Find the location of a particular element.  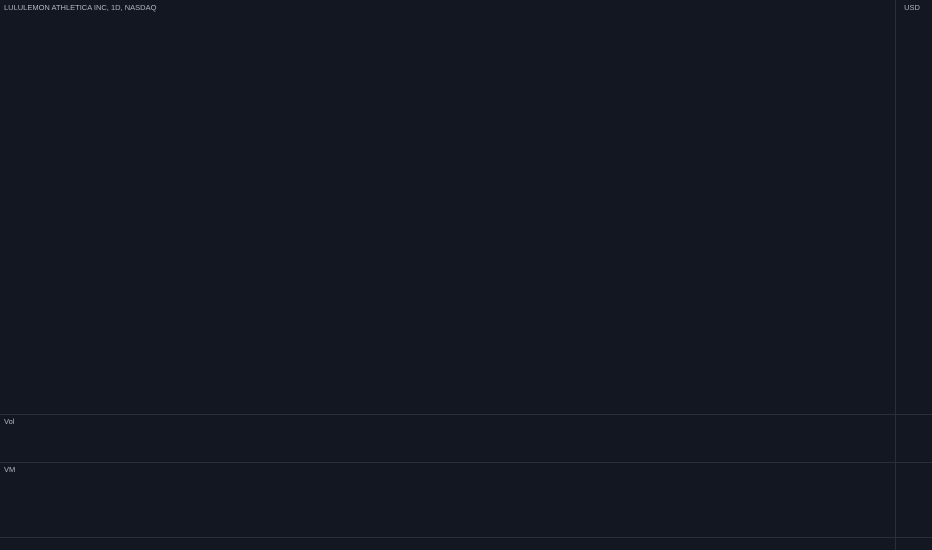

chart-title: LULULEMON ATHLETICA INC, 1D, NASDAQ is located at coordinates (80, 7).